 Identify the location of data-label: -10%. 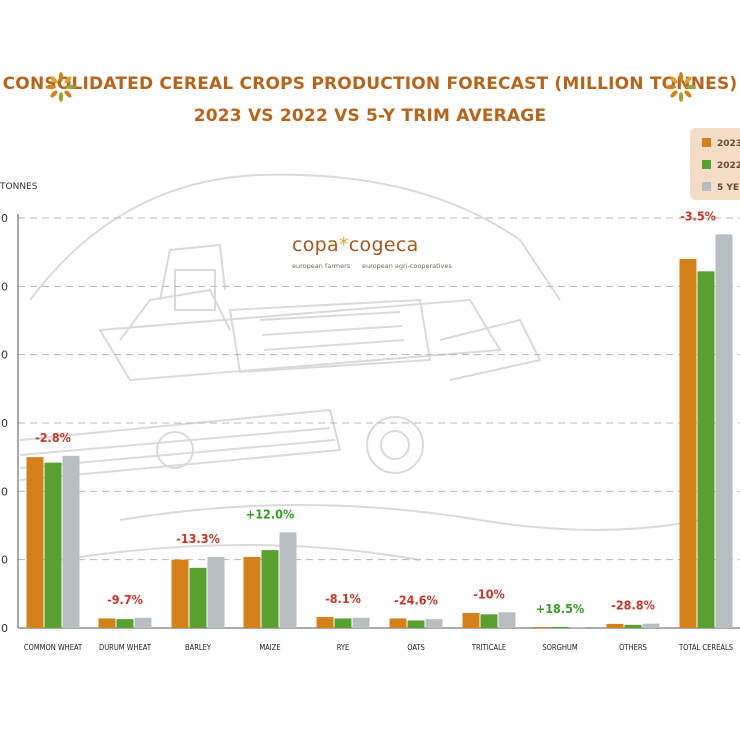
(489, 593).